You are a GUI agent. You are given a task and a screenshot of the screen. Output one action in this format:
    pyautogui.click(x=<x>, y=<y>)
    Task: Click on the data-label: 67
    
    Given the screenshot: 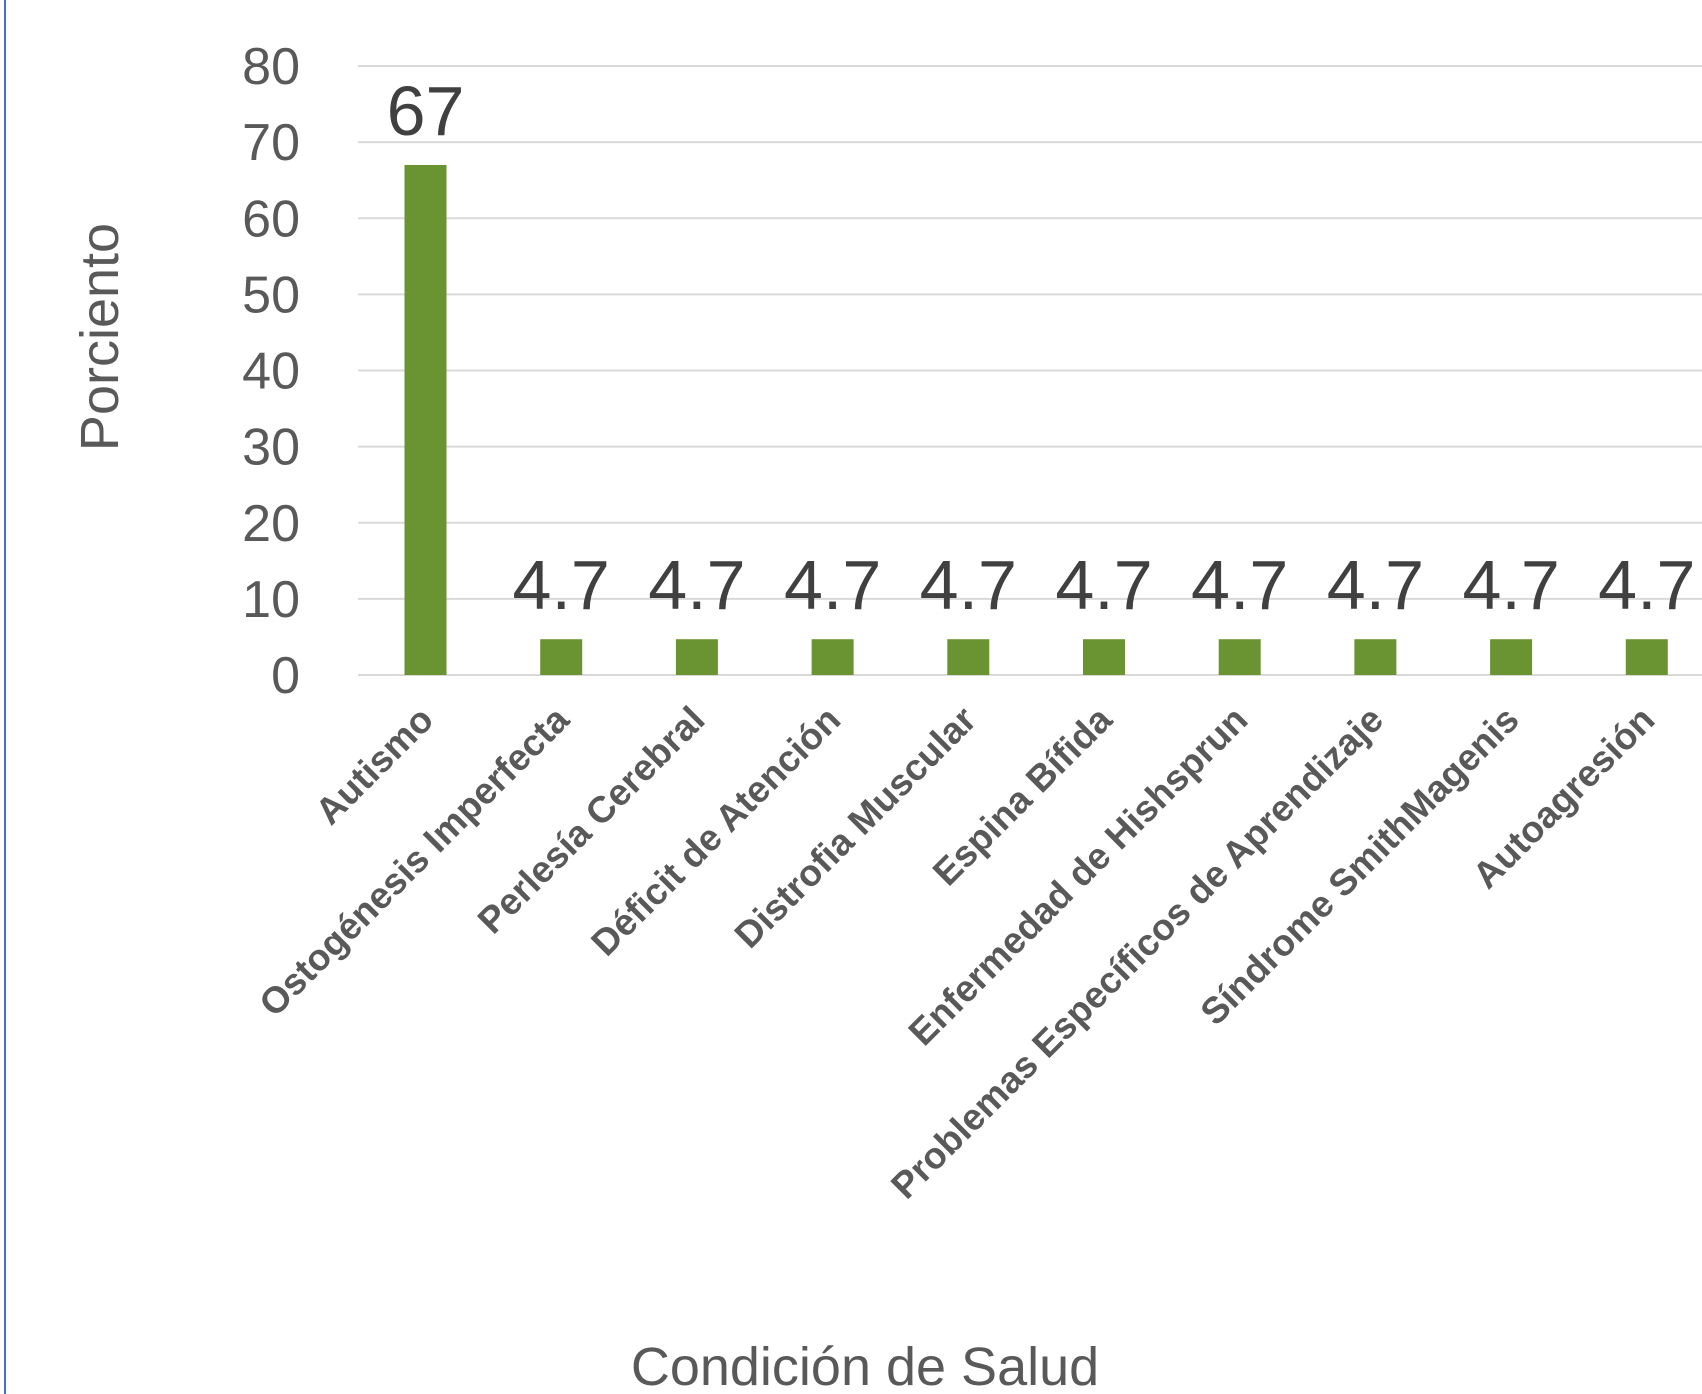 What is the action you would take?
    pyautogui.click(x=426, y=111)
    